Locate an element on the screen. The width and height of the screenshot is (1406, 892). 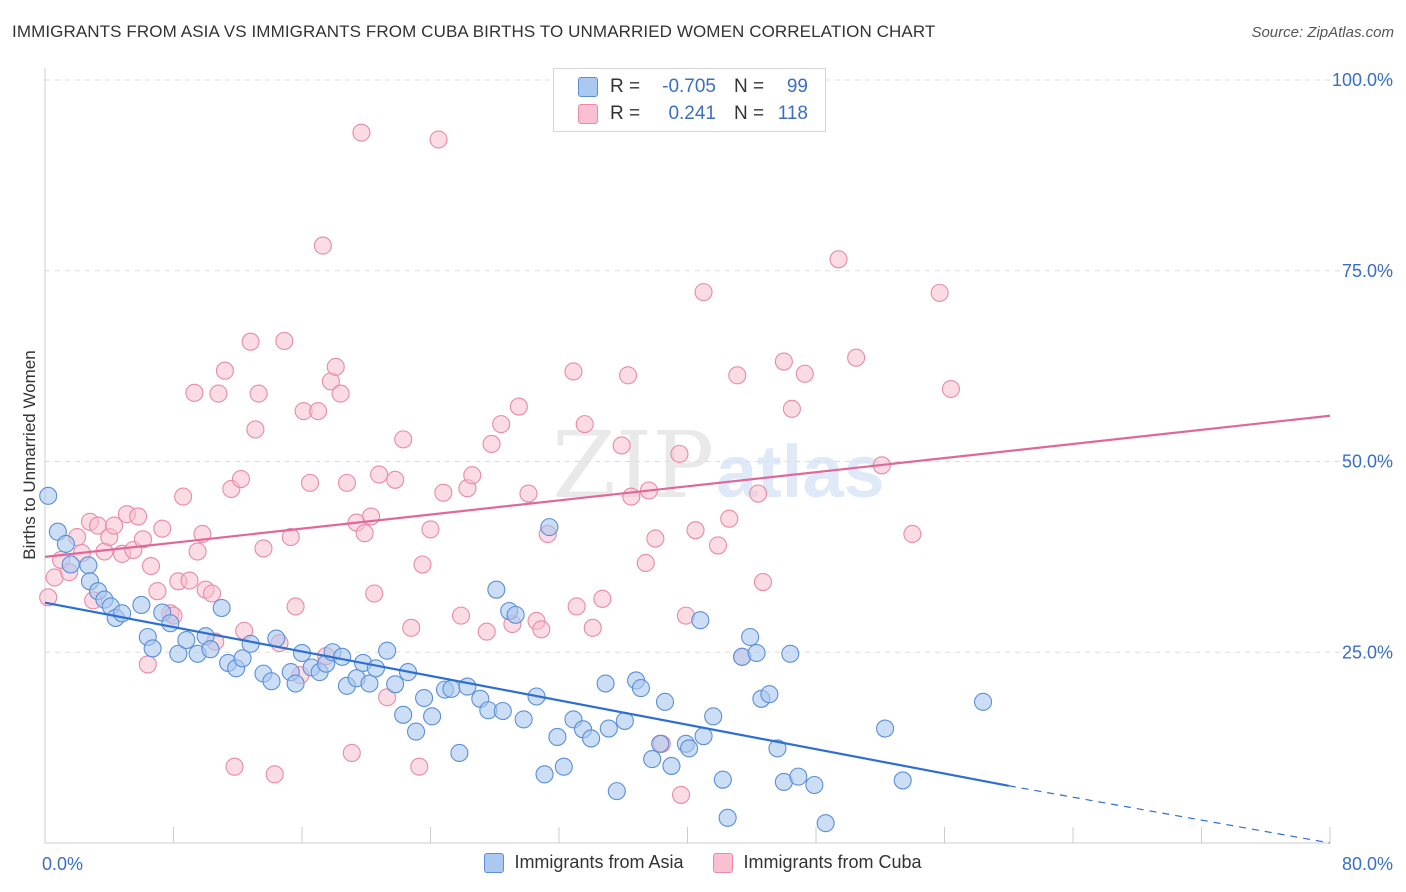
cuba-regression-line is located at coordinates (687, 486).